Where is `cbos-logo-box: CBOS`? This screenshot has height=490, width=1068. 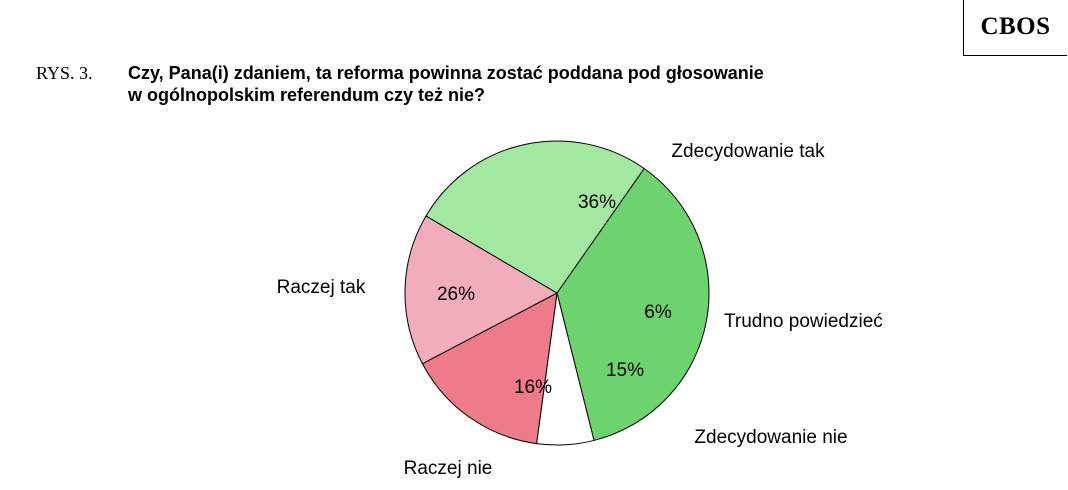
cbos-logo-box: CBOS is located at coordinates (1015, 28).